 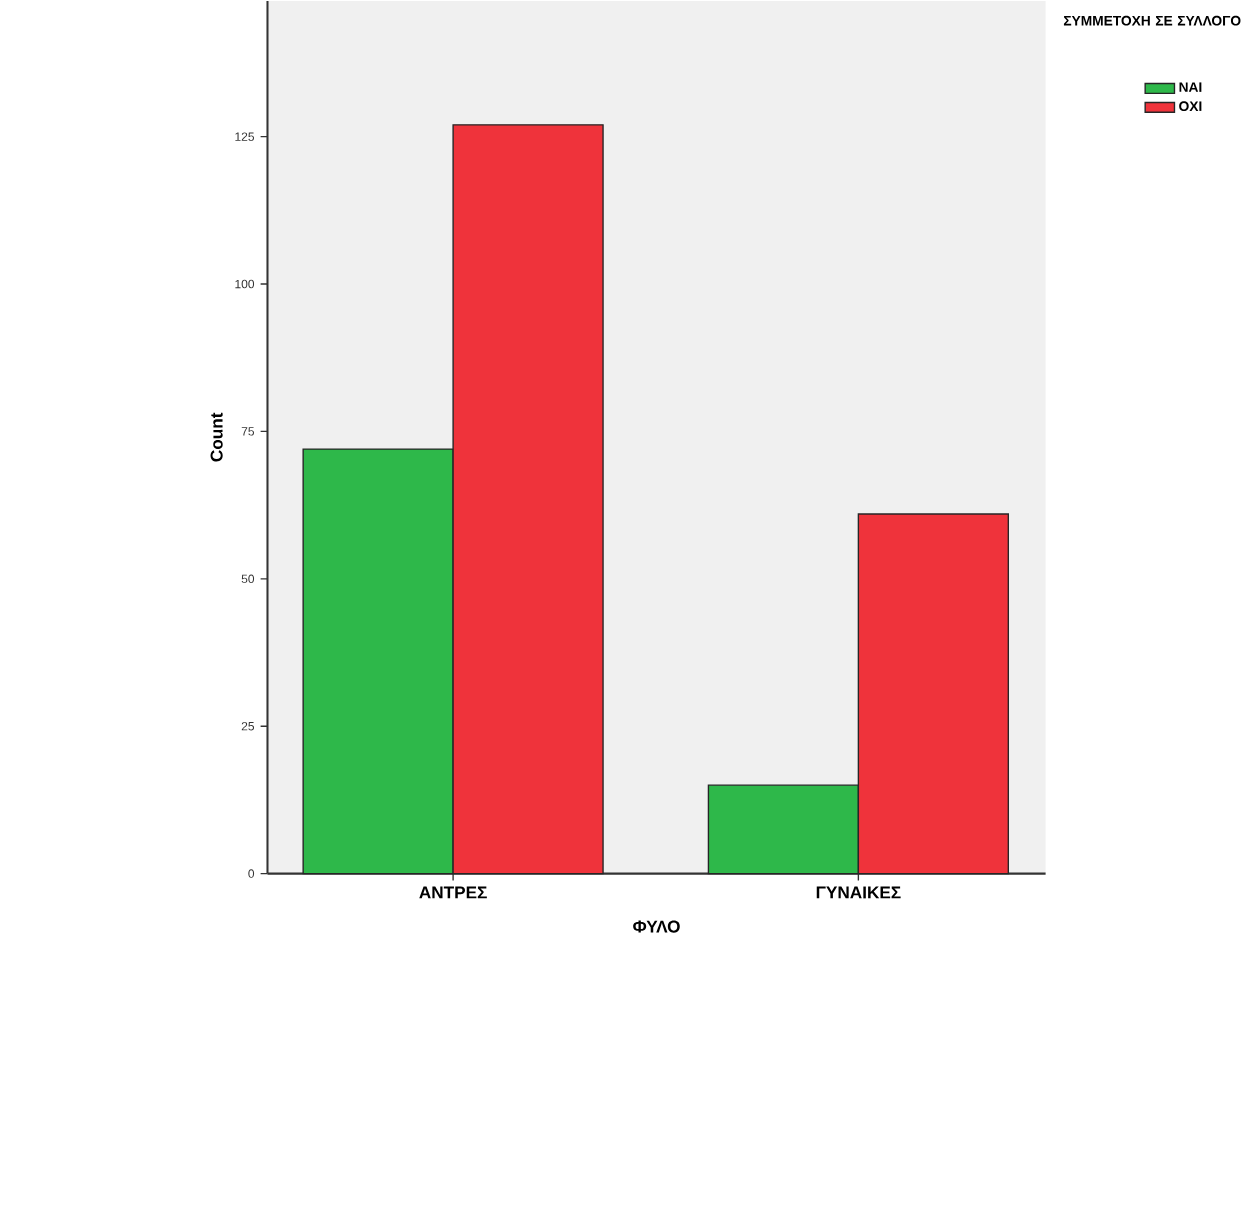 I want to click on y-axis-title: Count, so click(x=216, y=437).